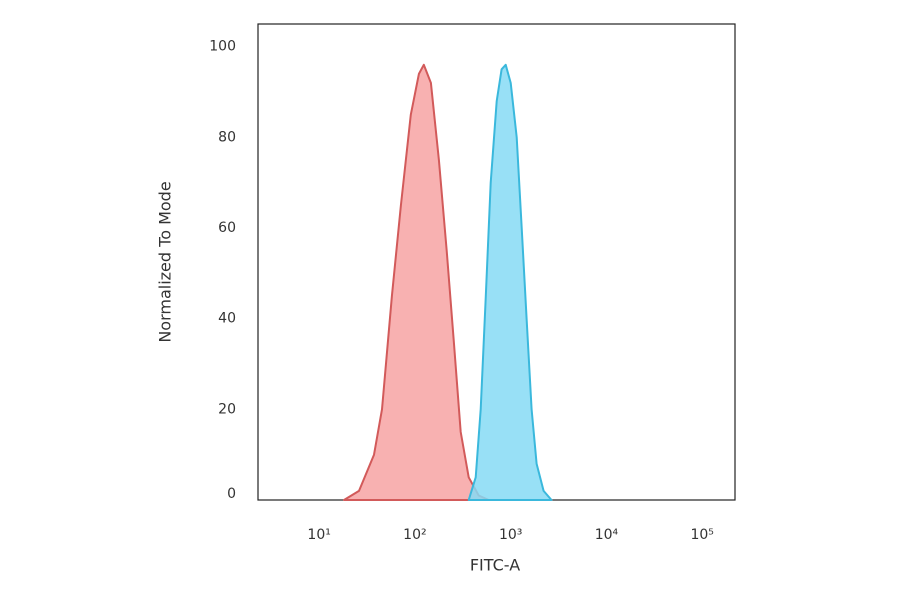 The width and height of the screenshot is (900, 594). What do you see at coordinates (227, 319) in the screenshot?
I see `y-tick-label: 40` at bounding box center [227, 319].